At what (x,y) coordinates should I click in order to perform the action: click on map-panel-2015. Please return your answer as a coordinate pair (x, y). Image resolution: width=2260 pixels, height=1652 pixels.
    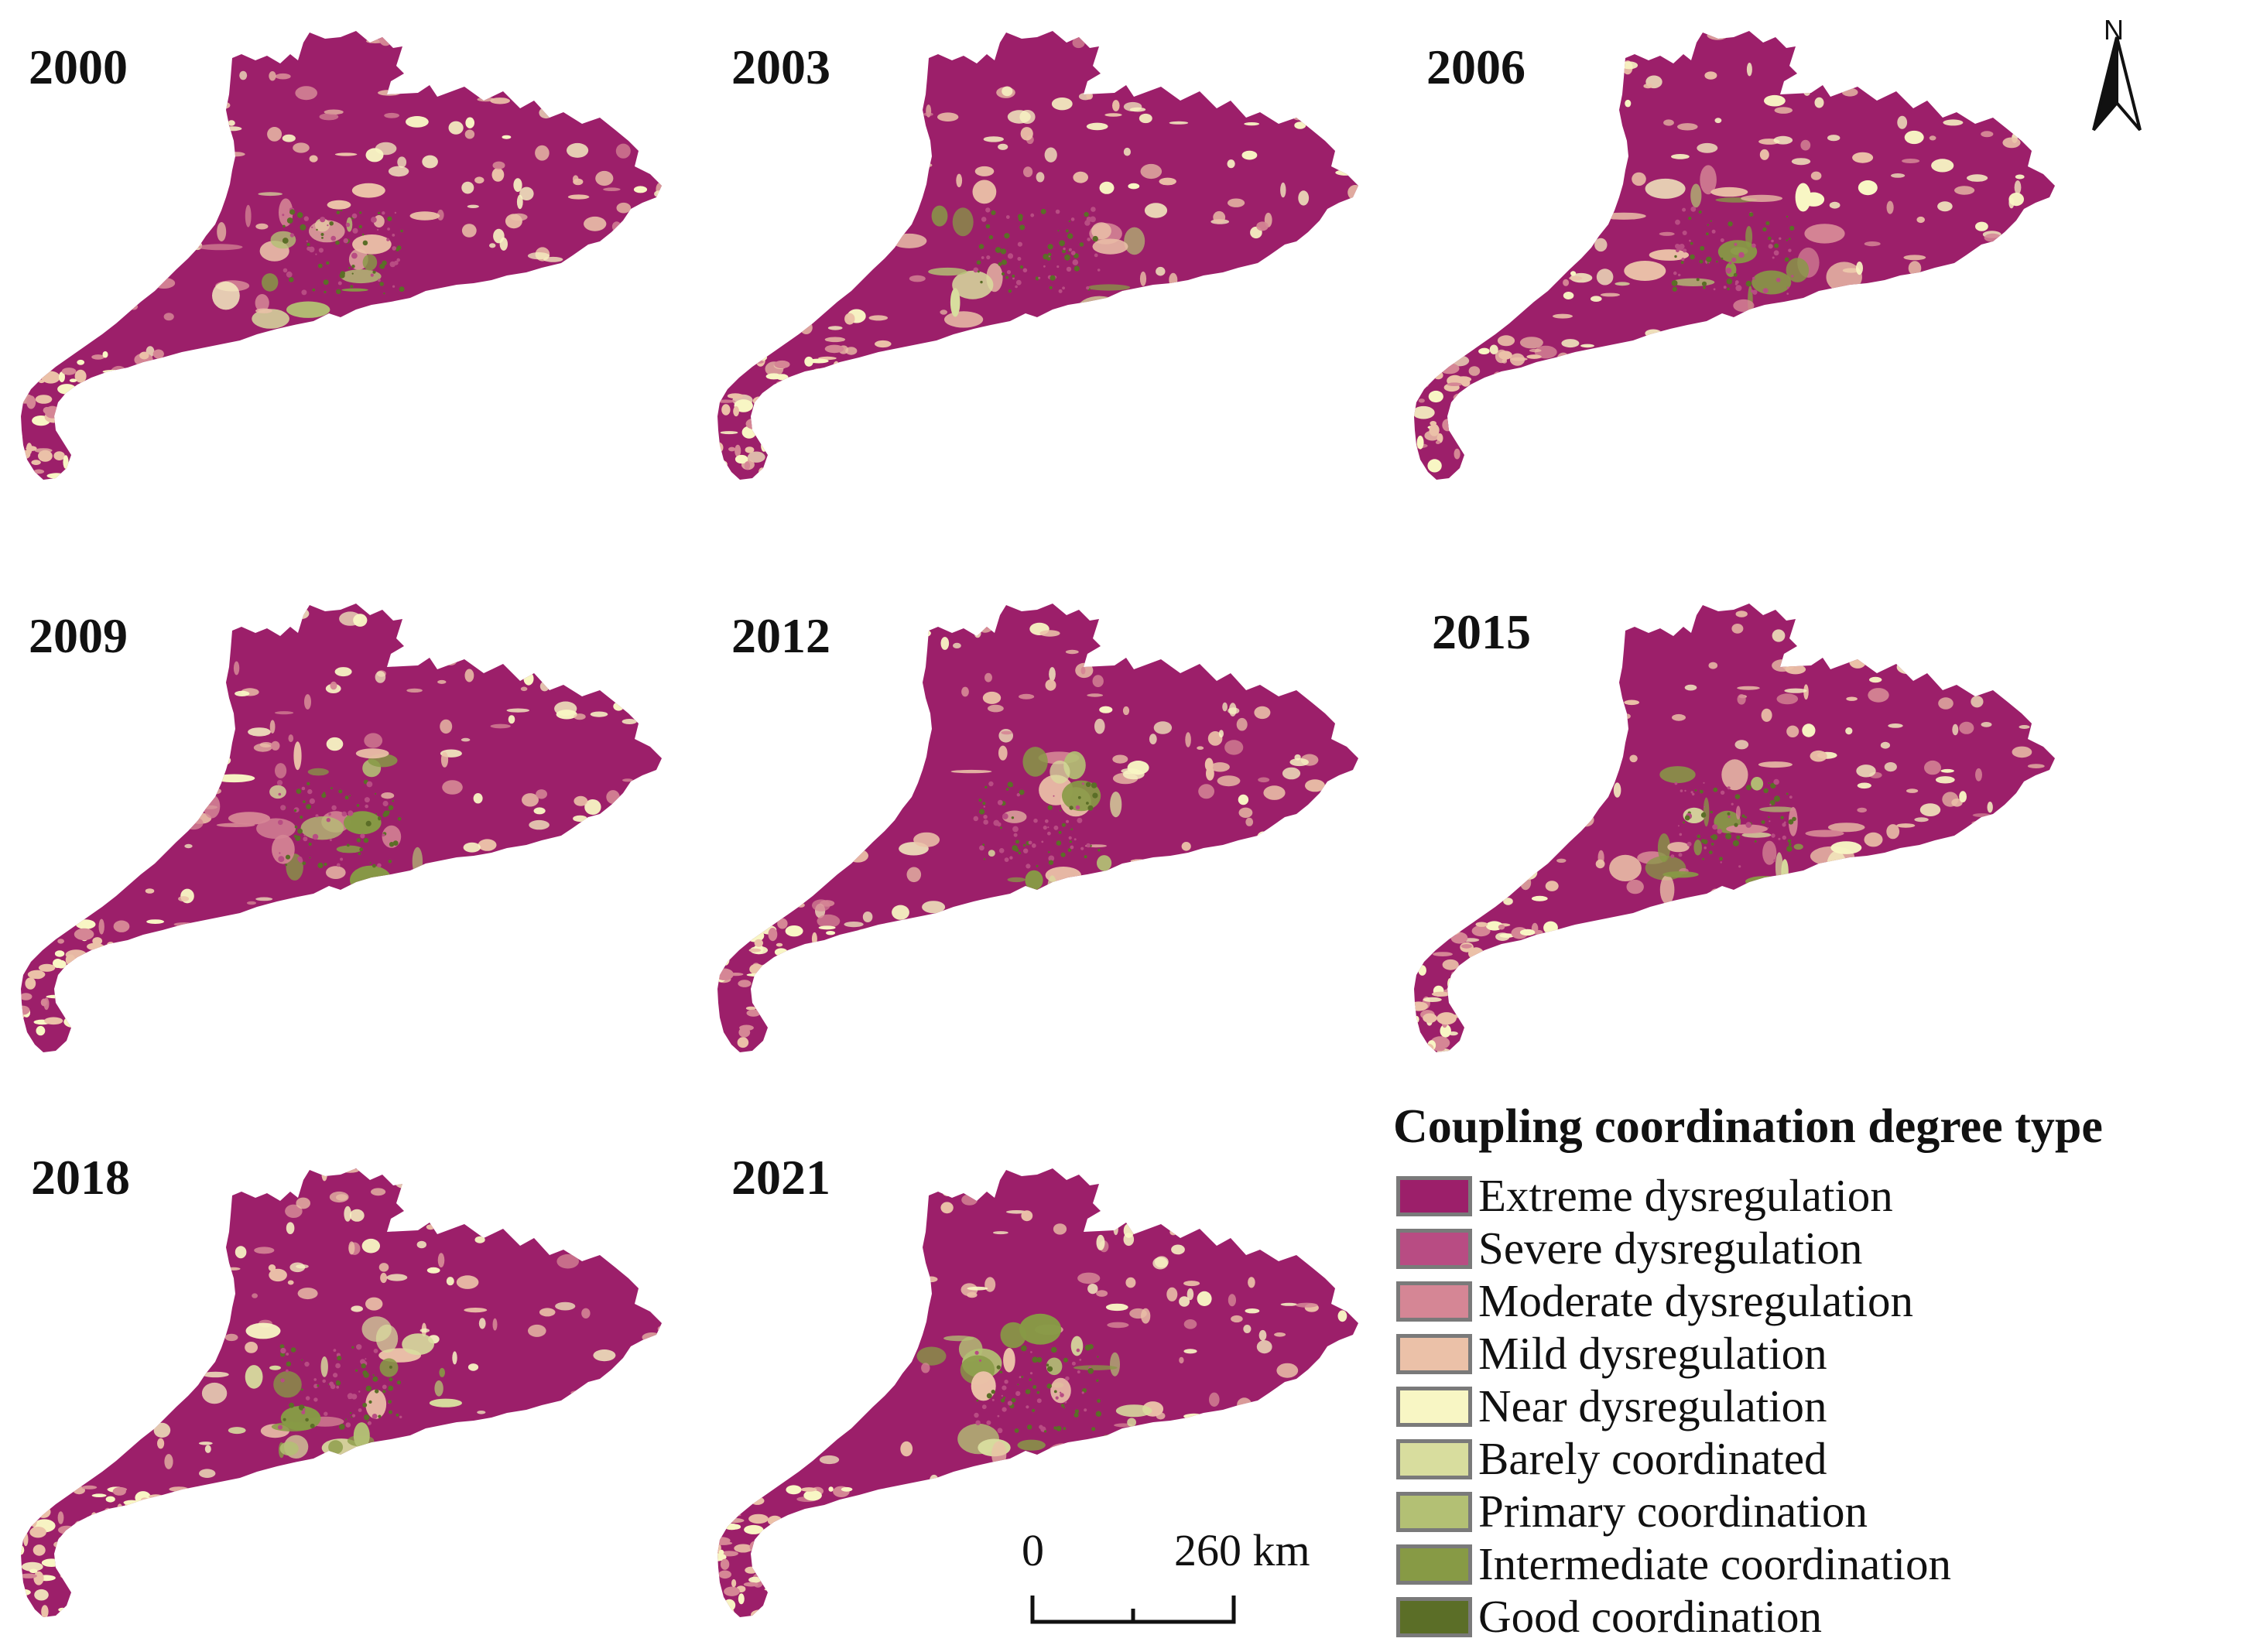
    Looking at the image, I should click on (1733, 821).